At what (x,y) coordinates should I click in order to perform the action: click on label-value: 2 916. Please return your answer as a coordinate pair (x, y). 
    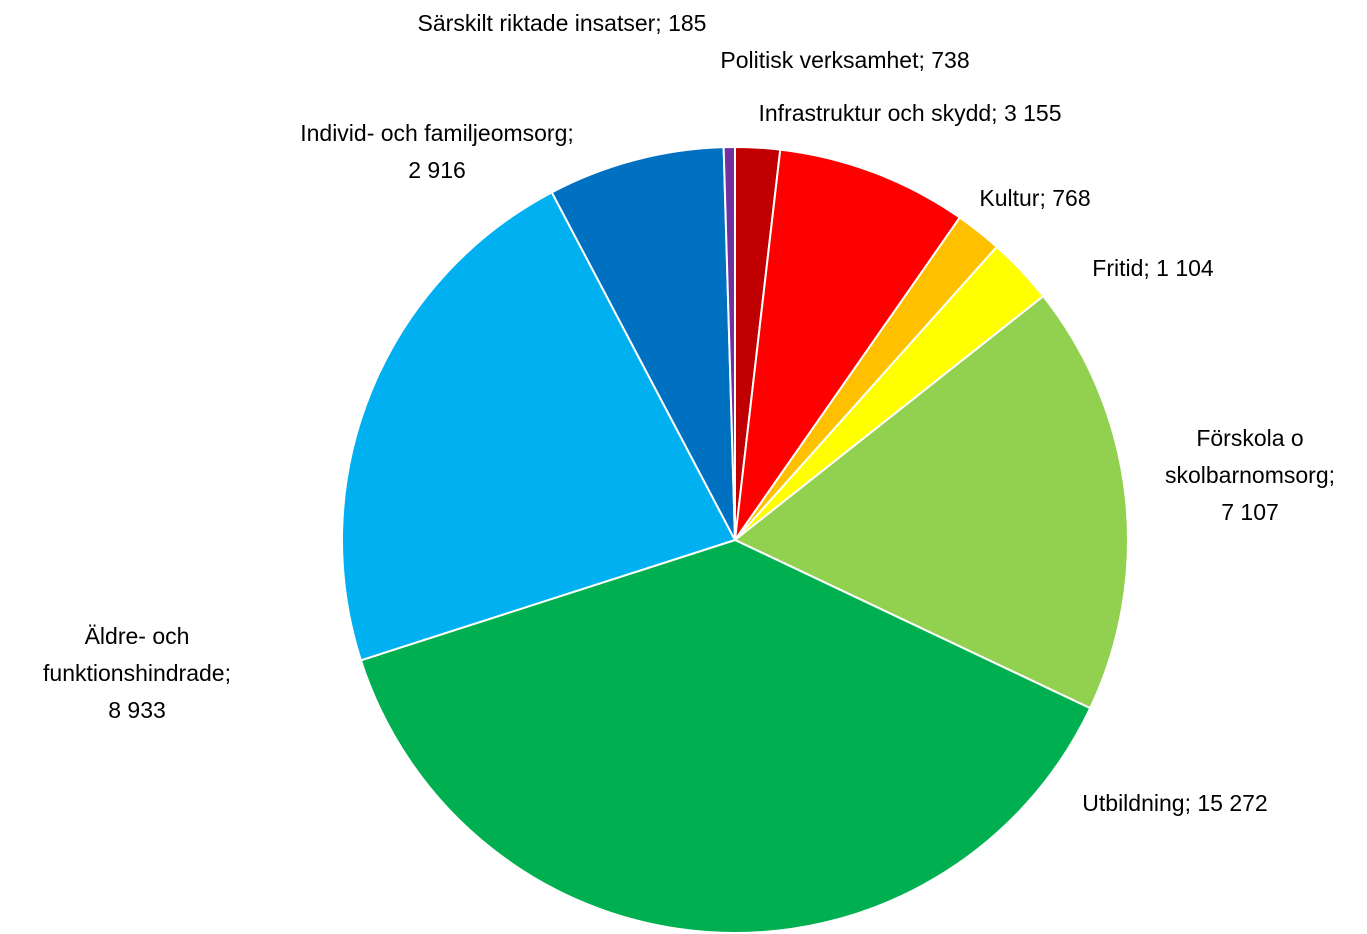
    Looking at the image, I should click on (437, 170).